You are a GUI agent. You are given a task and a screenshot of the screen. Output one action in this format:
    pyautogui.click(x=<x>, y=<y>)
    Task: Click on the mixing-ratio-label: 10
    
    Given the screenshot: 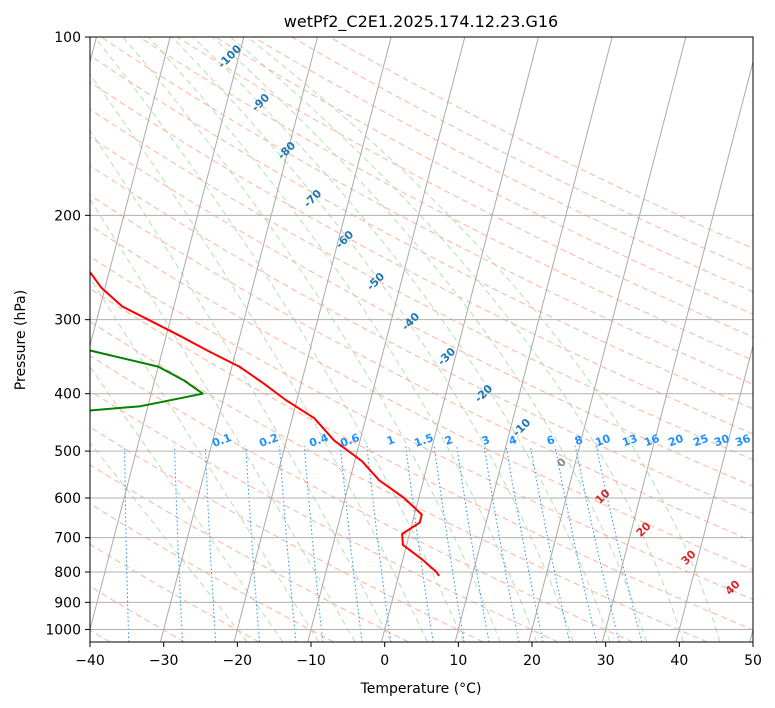 What is the action you would take?
    pyautogui.click(x=602, y=441)
    